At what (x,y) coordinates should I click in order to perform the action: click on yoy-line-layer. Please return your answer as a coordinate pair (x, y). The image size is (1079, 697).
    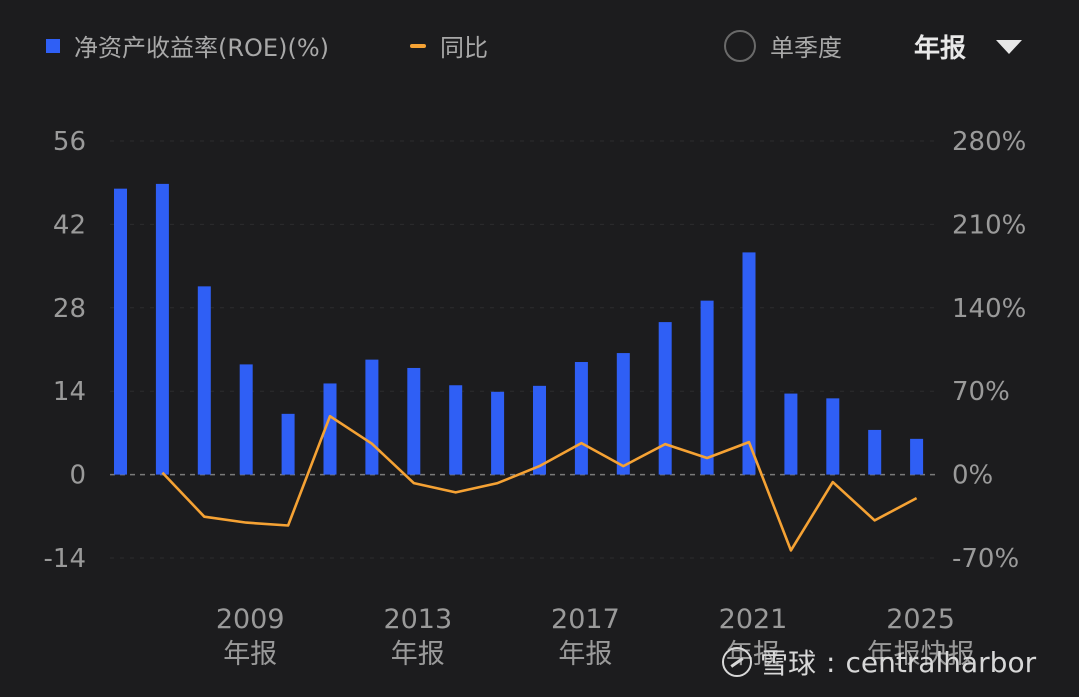
    Looking at the image, I should click on (539, 483).